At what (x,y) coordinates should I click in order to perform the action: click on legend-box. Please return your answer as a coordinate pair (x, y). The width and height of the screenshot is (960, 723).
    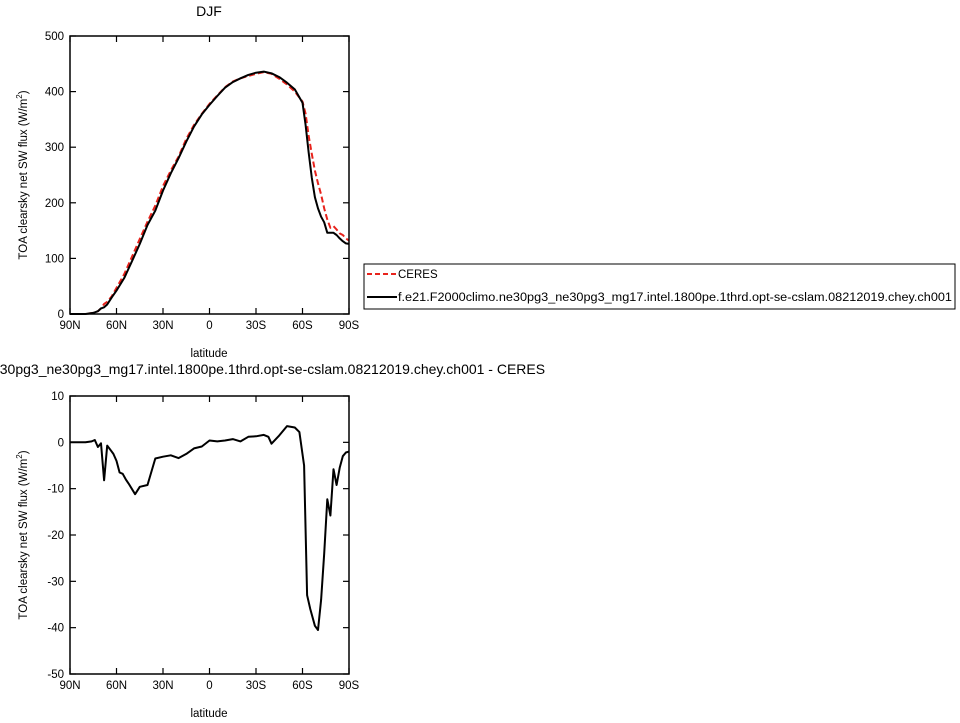
    Looking at the image, I should click on (659, 286).